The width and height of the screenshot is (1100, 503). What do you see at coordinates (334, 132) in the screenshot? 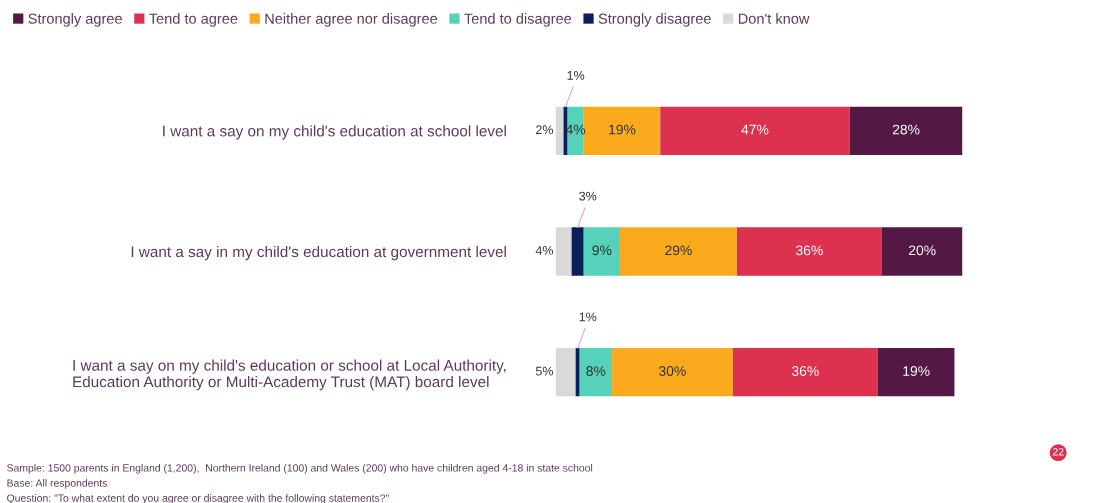
I see `y-tick-label: I want a say on my child's education at school level` at bounding box center [334, 132].